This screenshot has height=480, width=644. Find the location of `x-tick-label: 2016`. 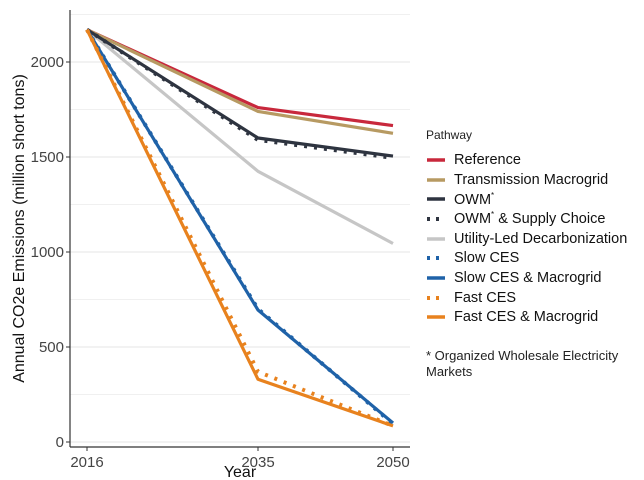

x-tick-label: 2016 is located at coordinates (86, 462).